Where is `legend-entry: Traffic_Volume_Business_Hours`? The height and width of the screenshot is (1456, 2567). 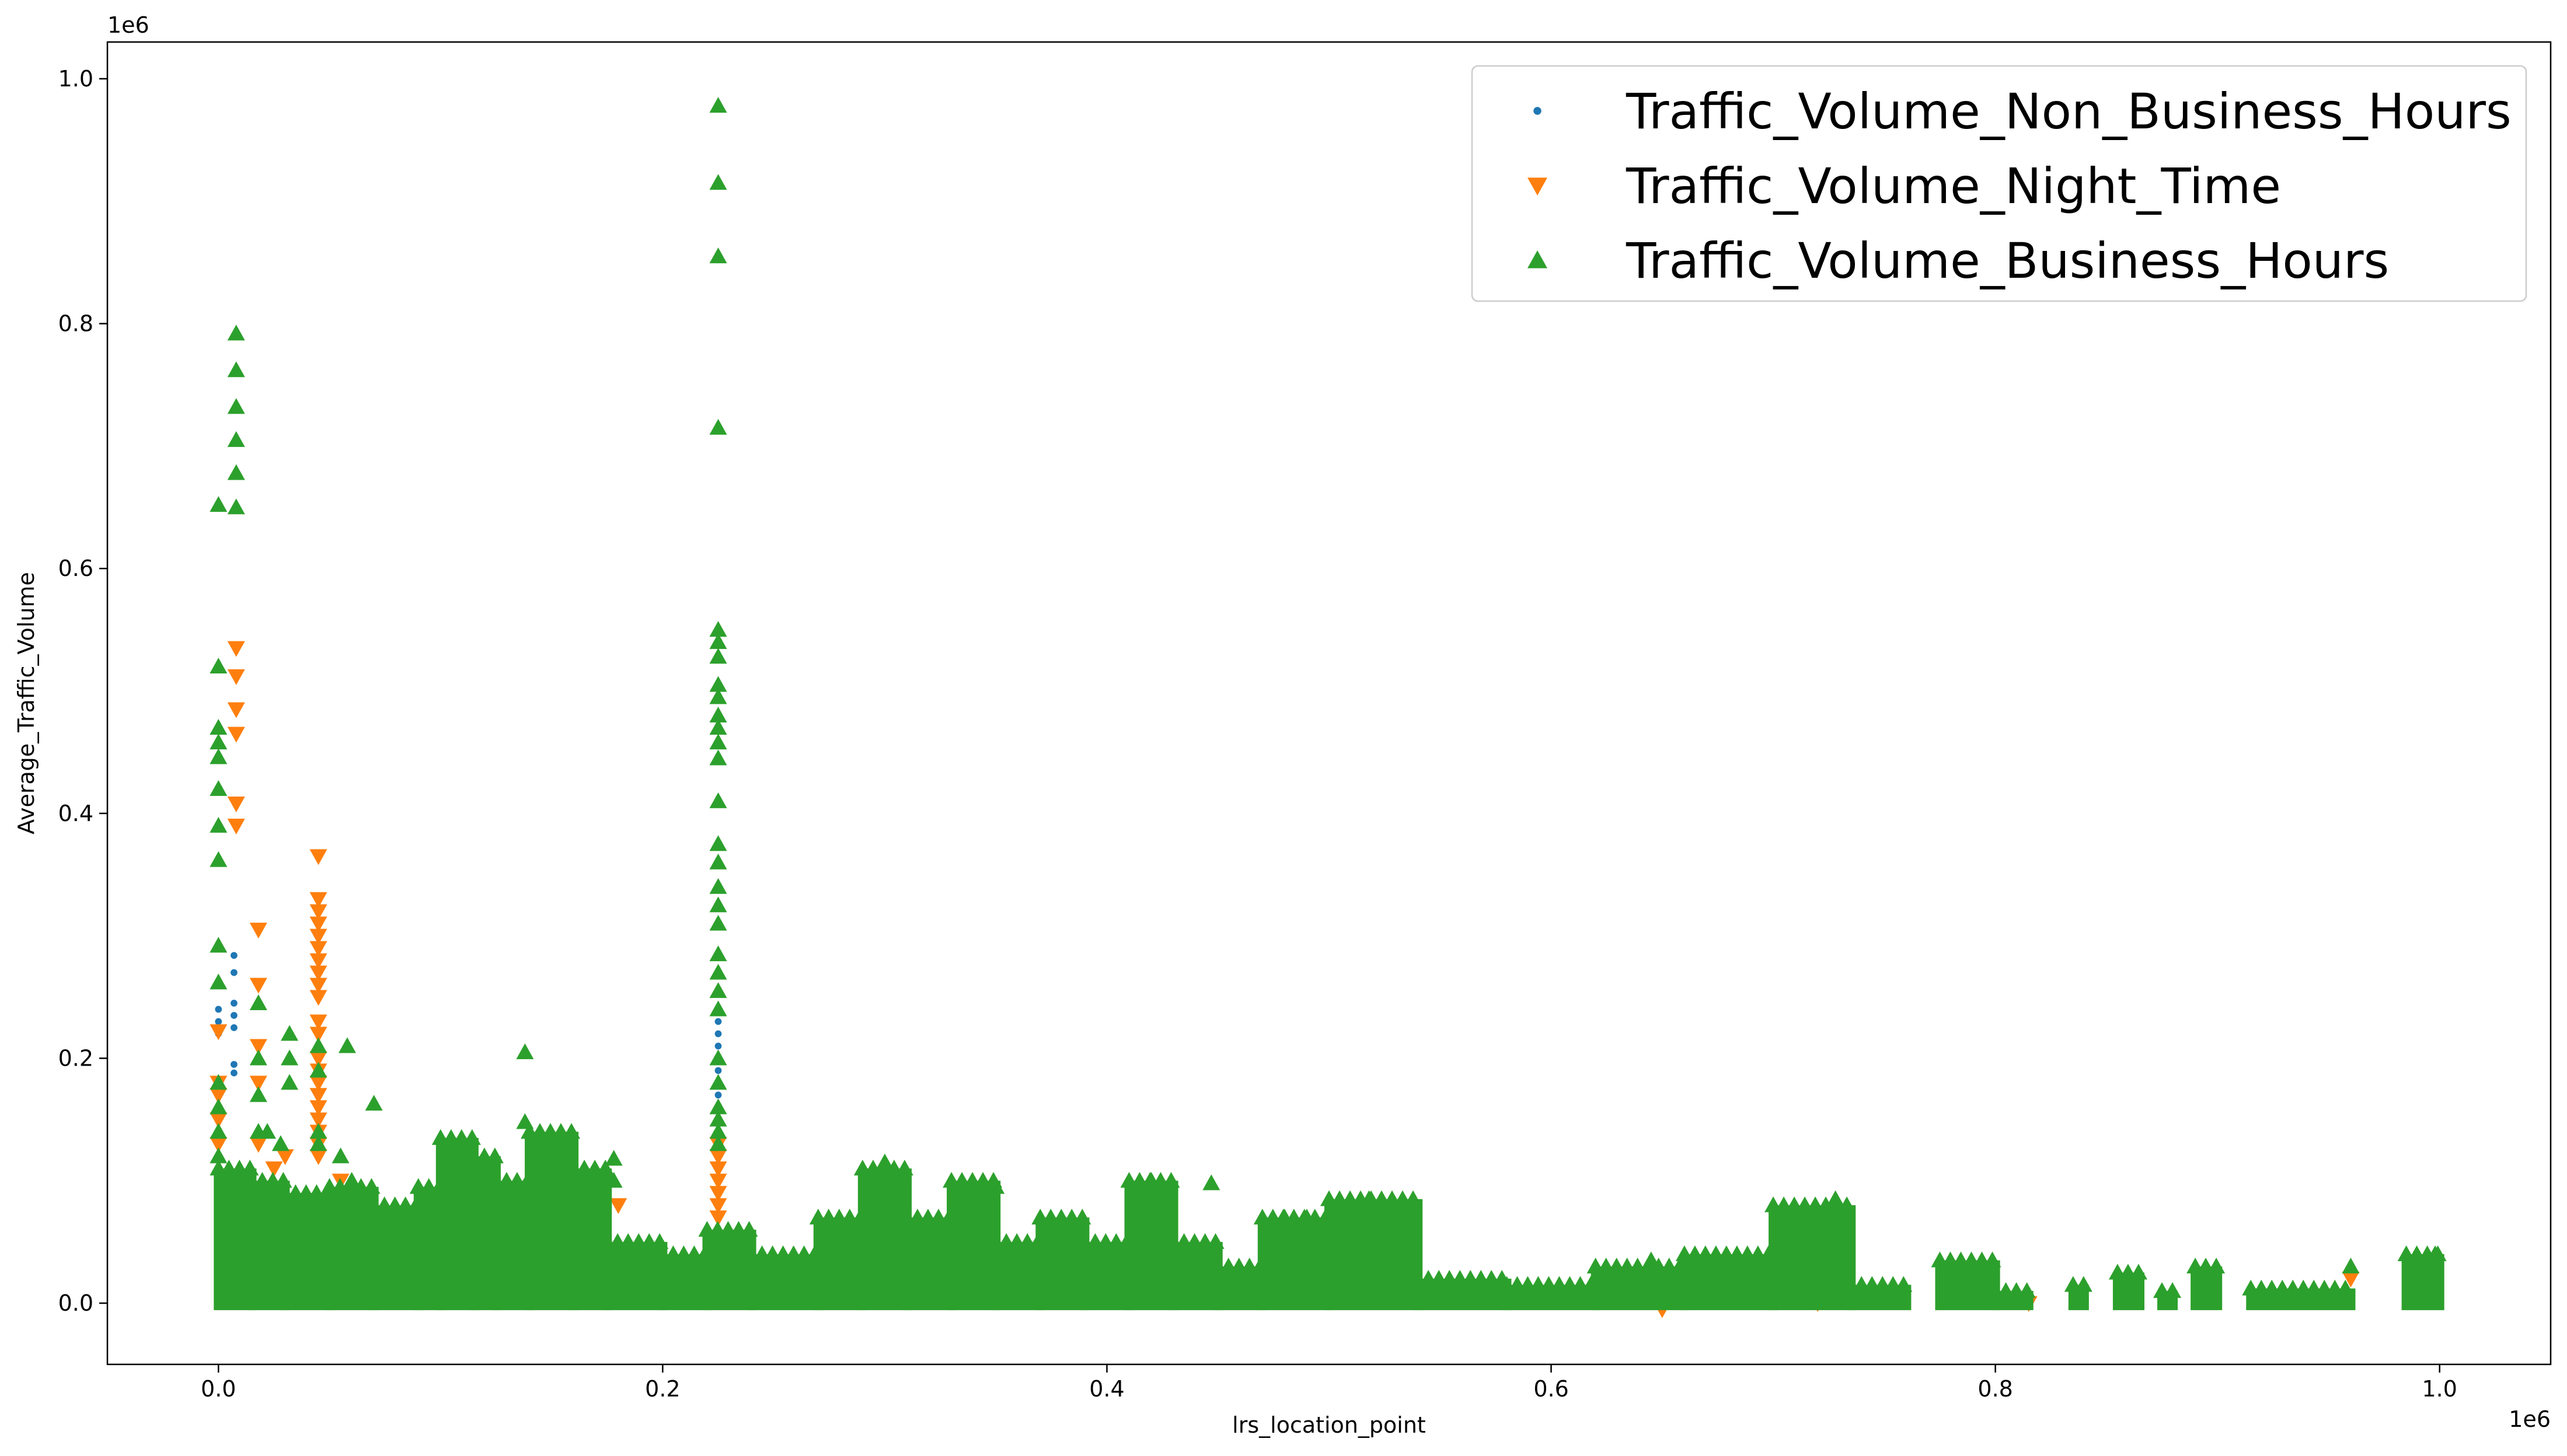 legend-entry: Traffic_Volume_Business_Hours is located at coordinates (1958, 260).